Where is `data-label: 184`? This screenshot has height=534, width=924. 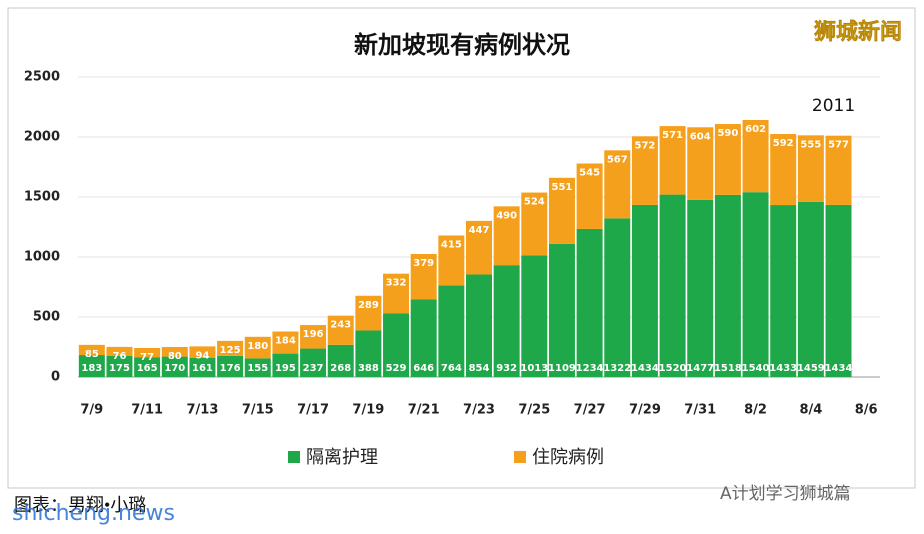 data-label: 184 is located at coordinates (285, 341).